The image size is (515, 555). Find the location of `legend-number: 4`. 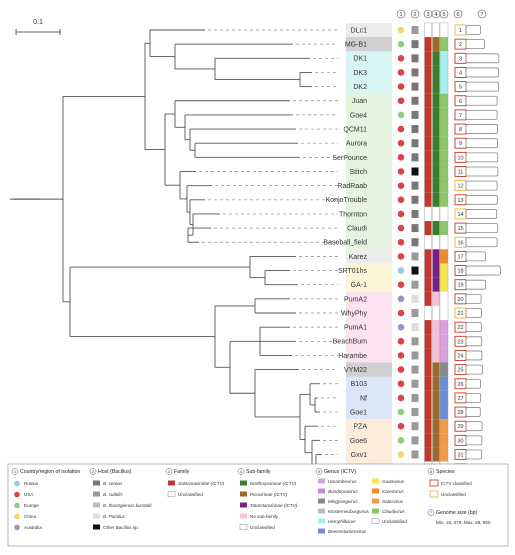

legend-number: 4 is located at coordinates (241, 471).